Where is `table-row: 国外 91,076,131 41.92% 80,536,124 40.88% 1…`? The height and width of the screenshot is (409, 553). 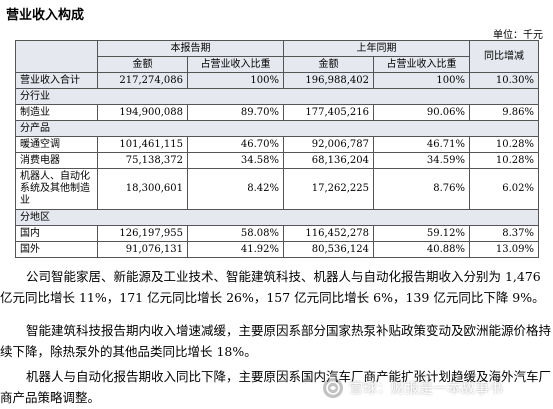
table-row: 国外 91,076,131 41.92% 80,536,124 40.88% 1… is located at coordinates (277, 249).